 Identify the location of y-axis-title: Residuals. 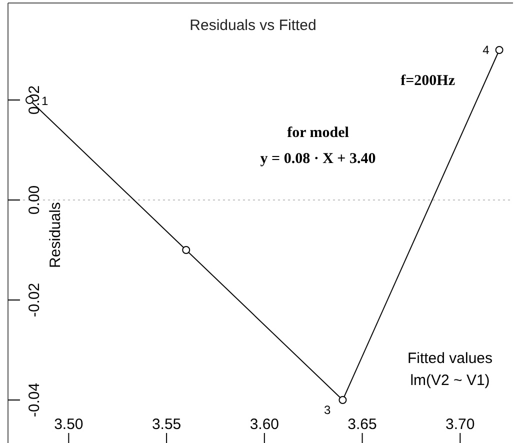
(55, 235).